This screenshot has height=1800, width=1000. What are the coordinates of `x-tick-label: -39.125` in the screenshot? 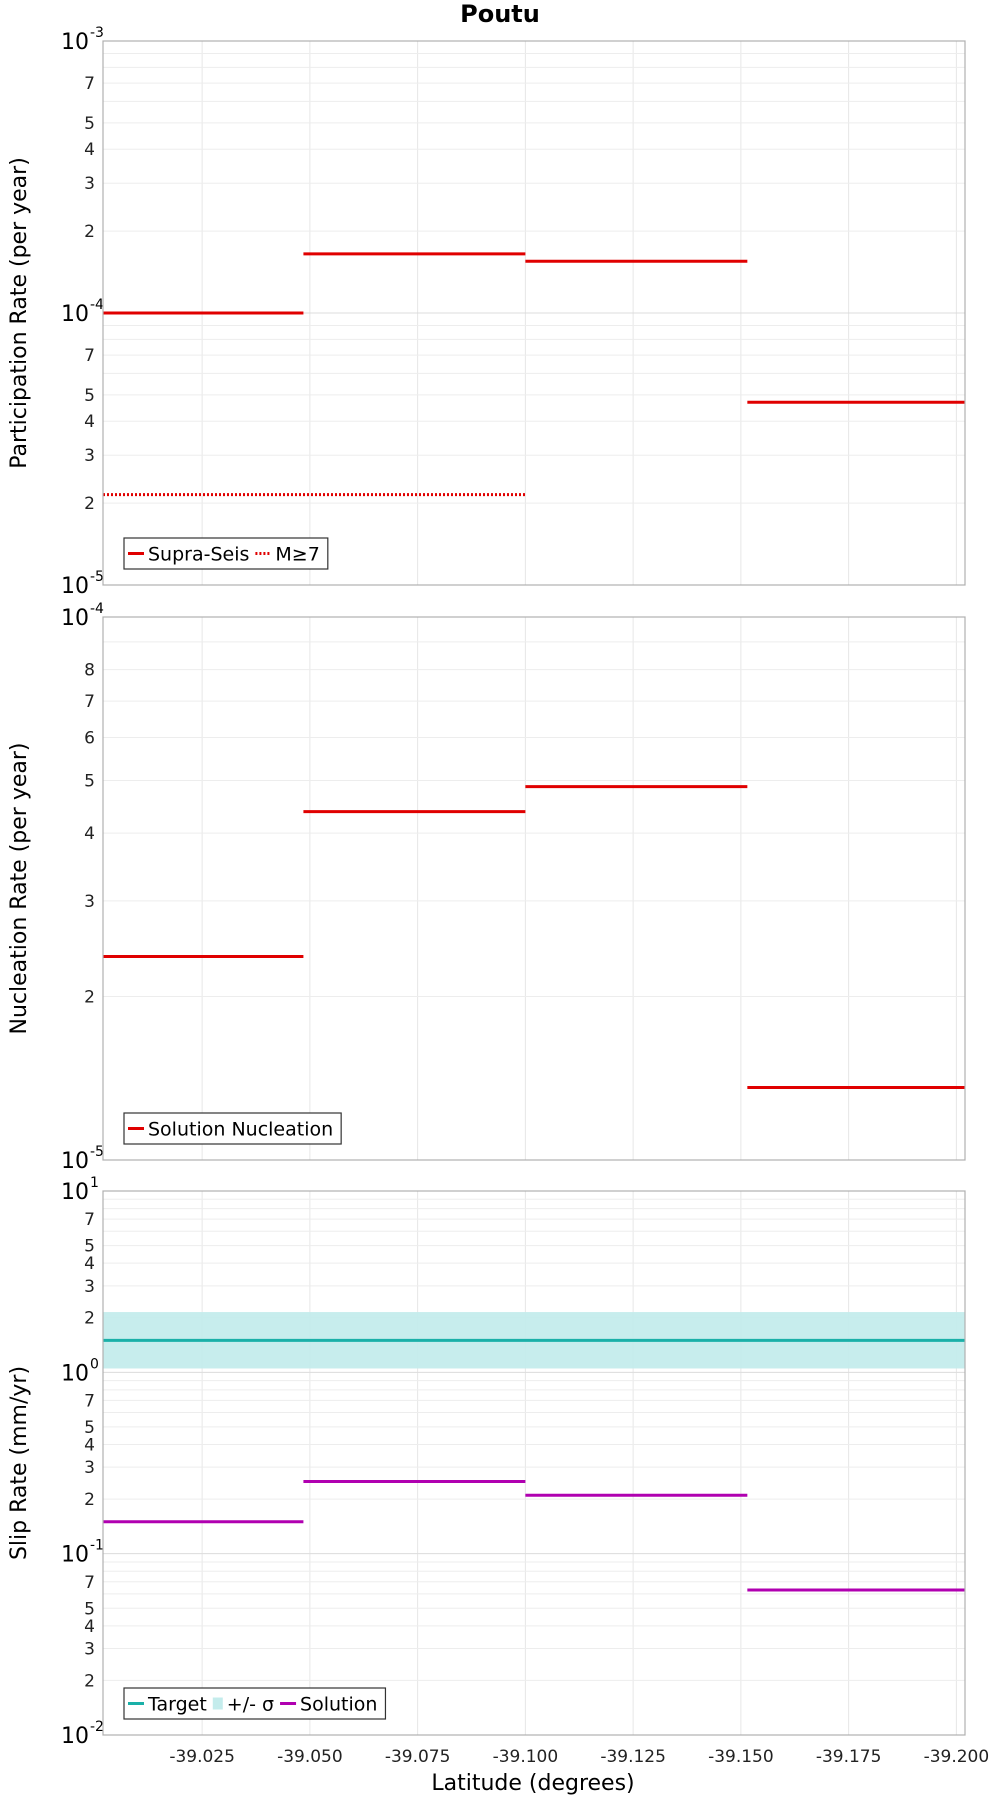 It's located at (633, 1757).